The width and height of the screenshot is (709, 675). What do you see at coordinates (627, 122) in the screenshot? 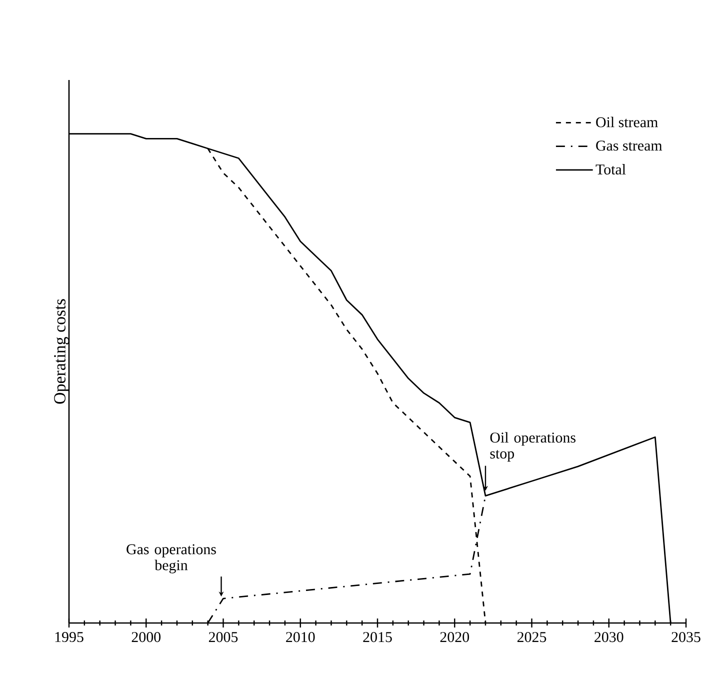
I see `legend-label: Oil stream` at bounding box center [627, 122].